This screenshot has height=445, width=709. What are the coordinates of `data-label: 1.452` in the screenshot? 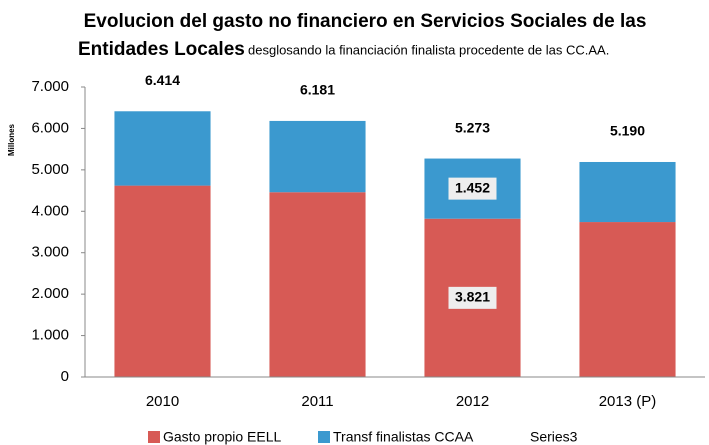 It's located at (472, 187).